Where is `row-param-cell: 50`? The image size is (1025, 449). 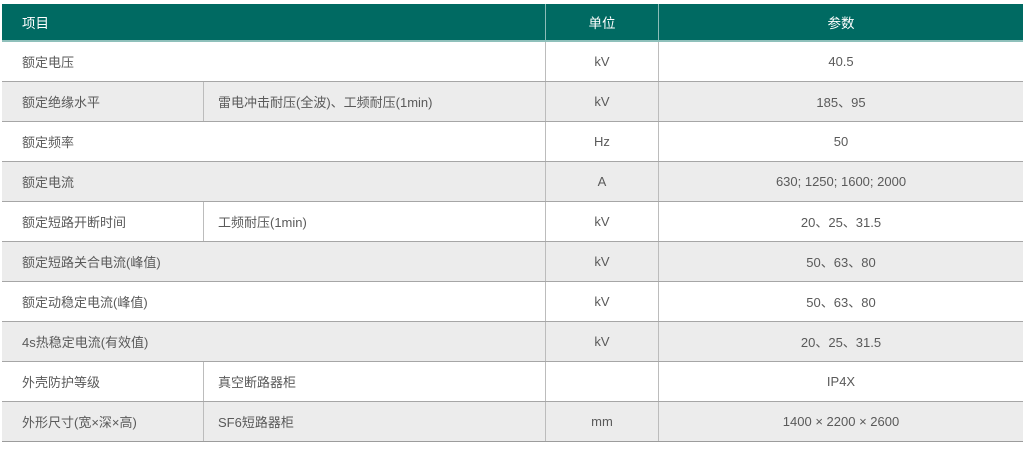
row-param-cell: 50 is located at coordinates (840, 141).